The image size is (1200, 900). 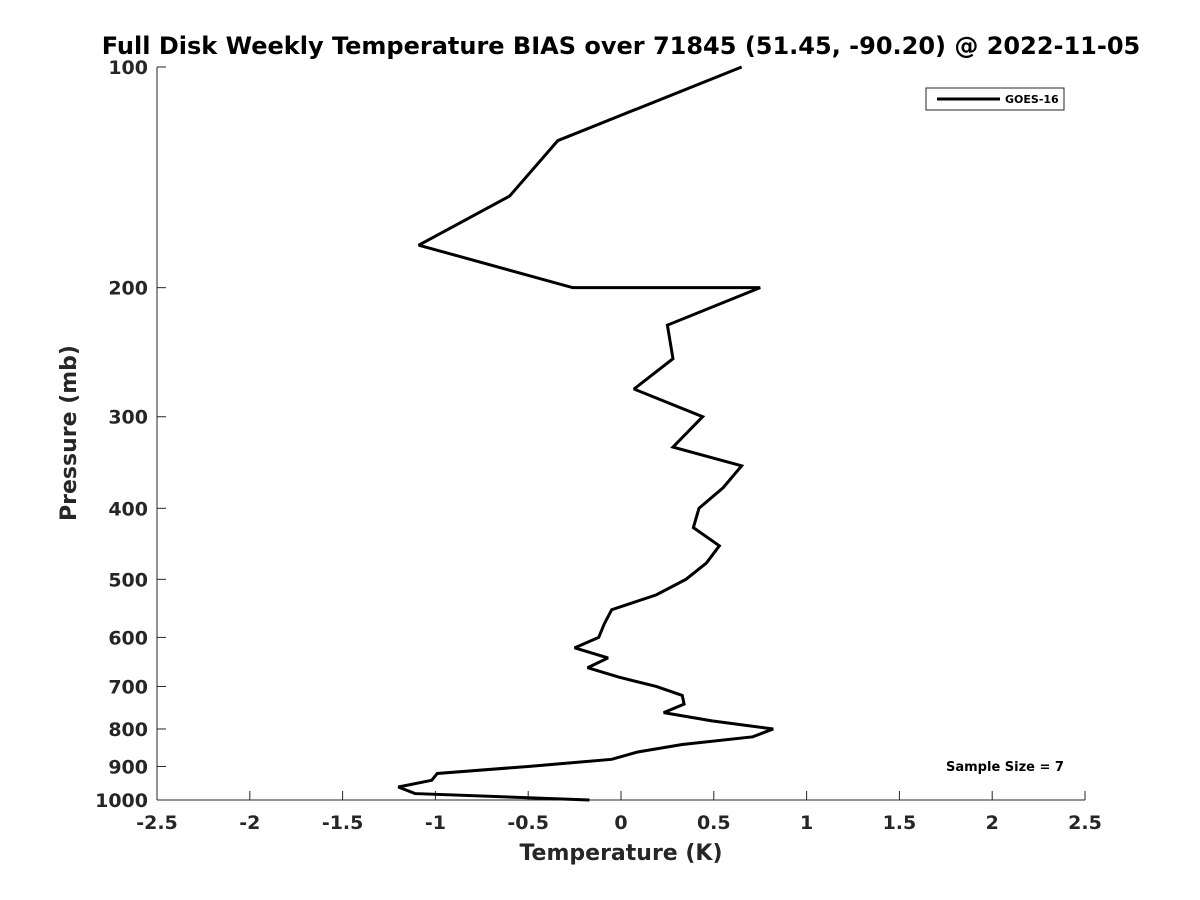 I want to click on x-tick-label: 2, so click(x=992, y=823).